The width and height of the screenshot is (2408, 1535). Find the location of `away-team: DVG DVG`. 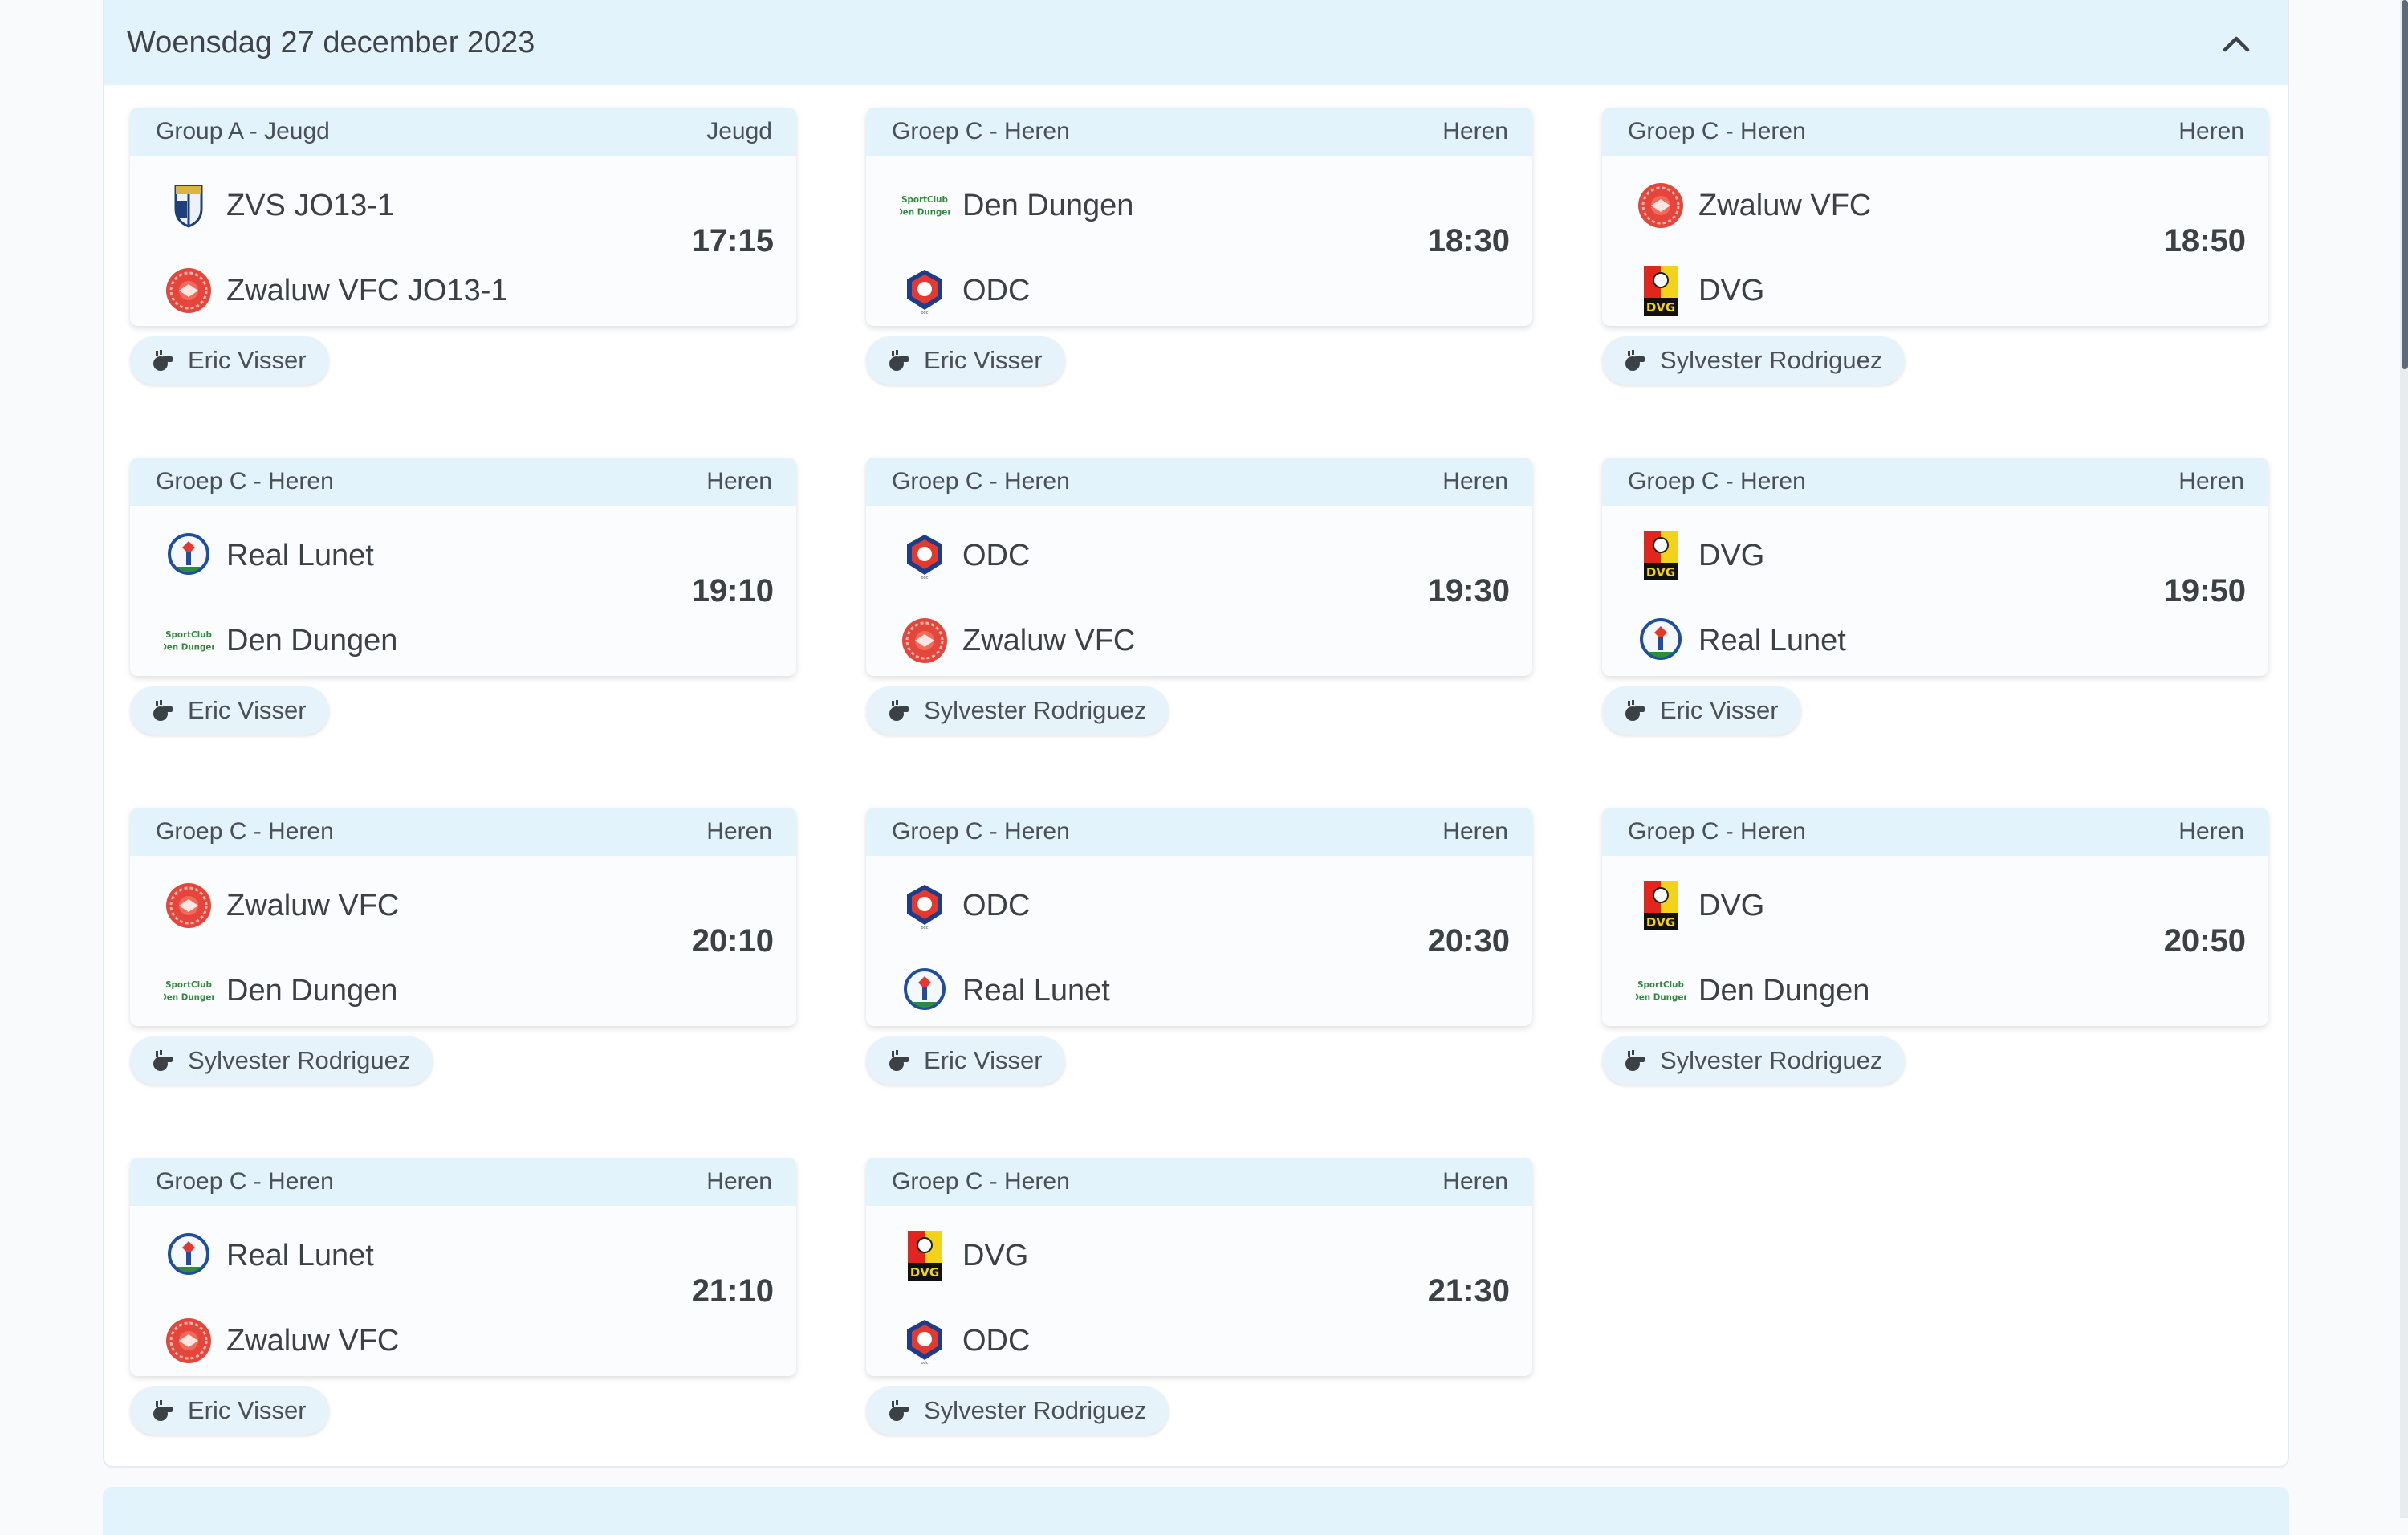

away-team: DVG DVG is located at coordinates (1700, 290).